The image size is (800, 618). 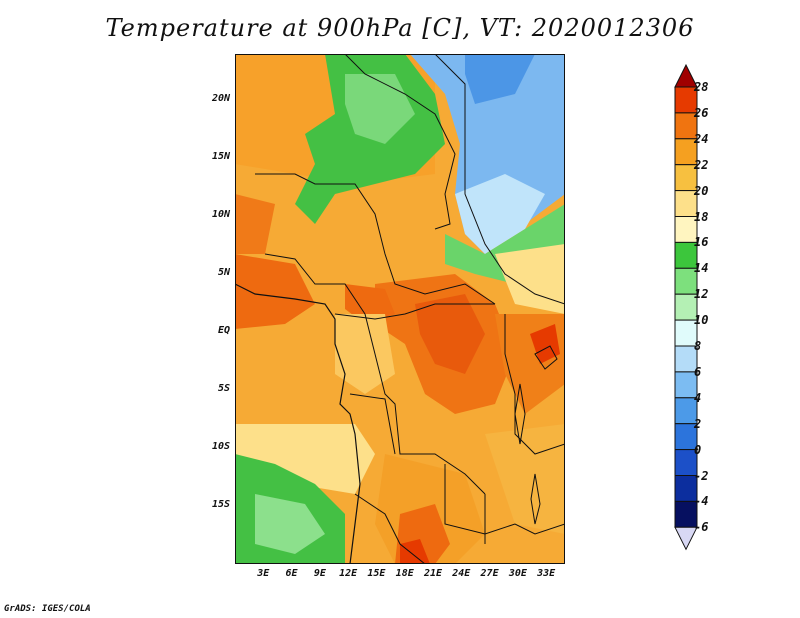 I want to click on coastline, so click(x=298, y=423).